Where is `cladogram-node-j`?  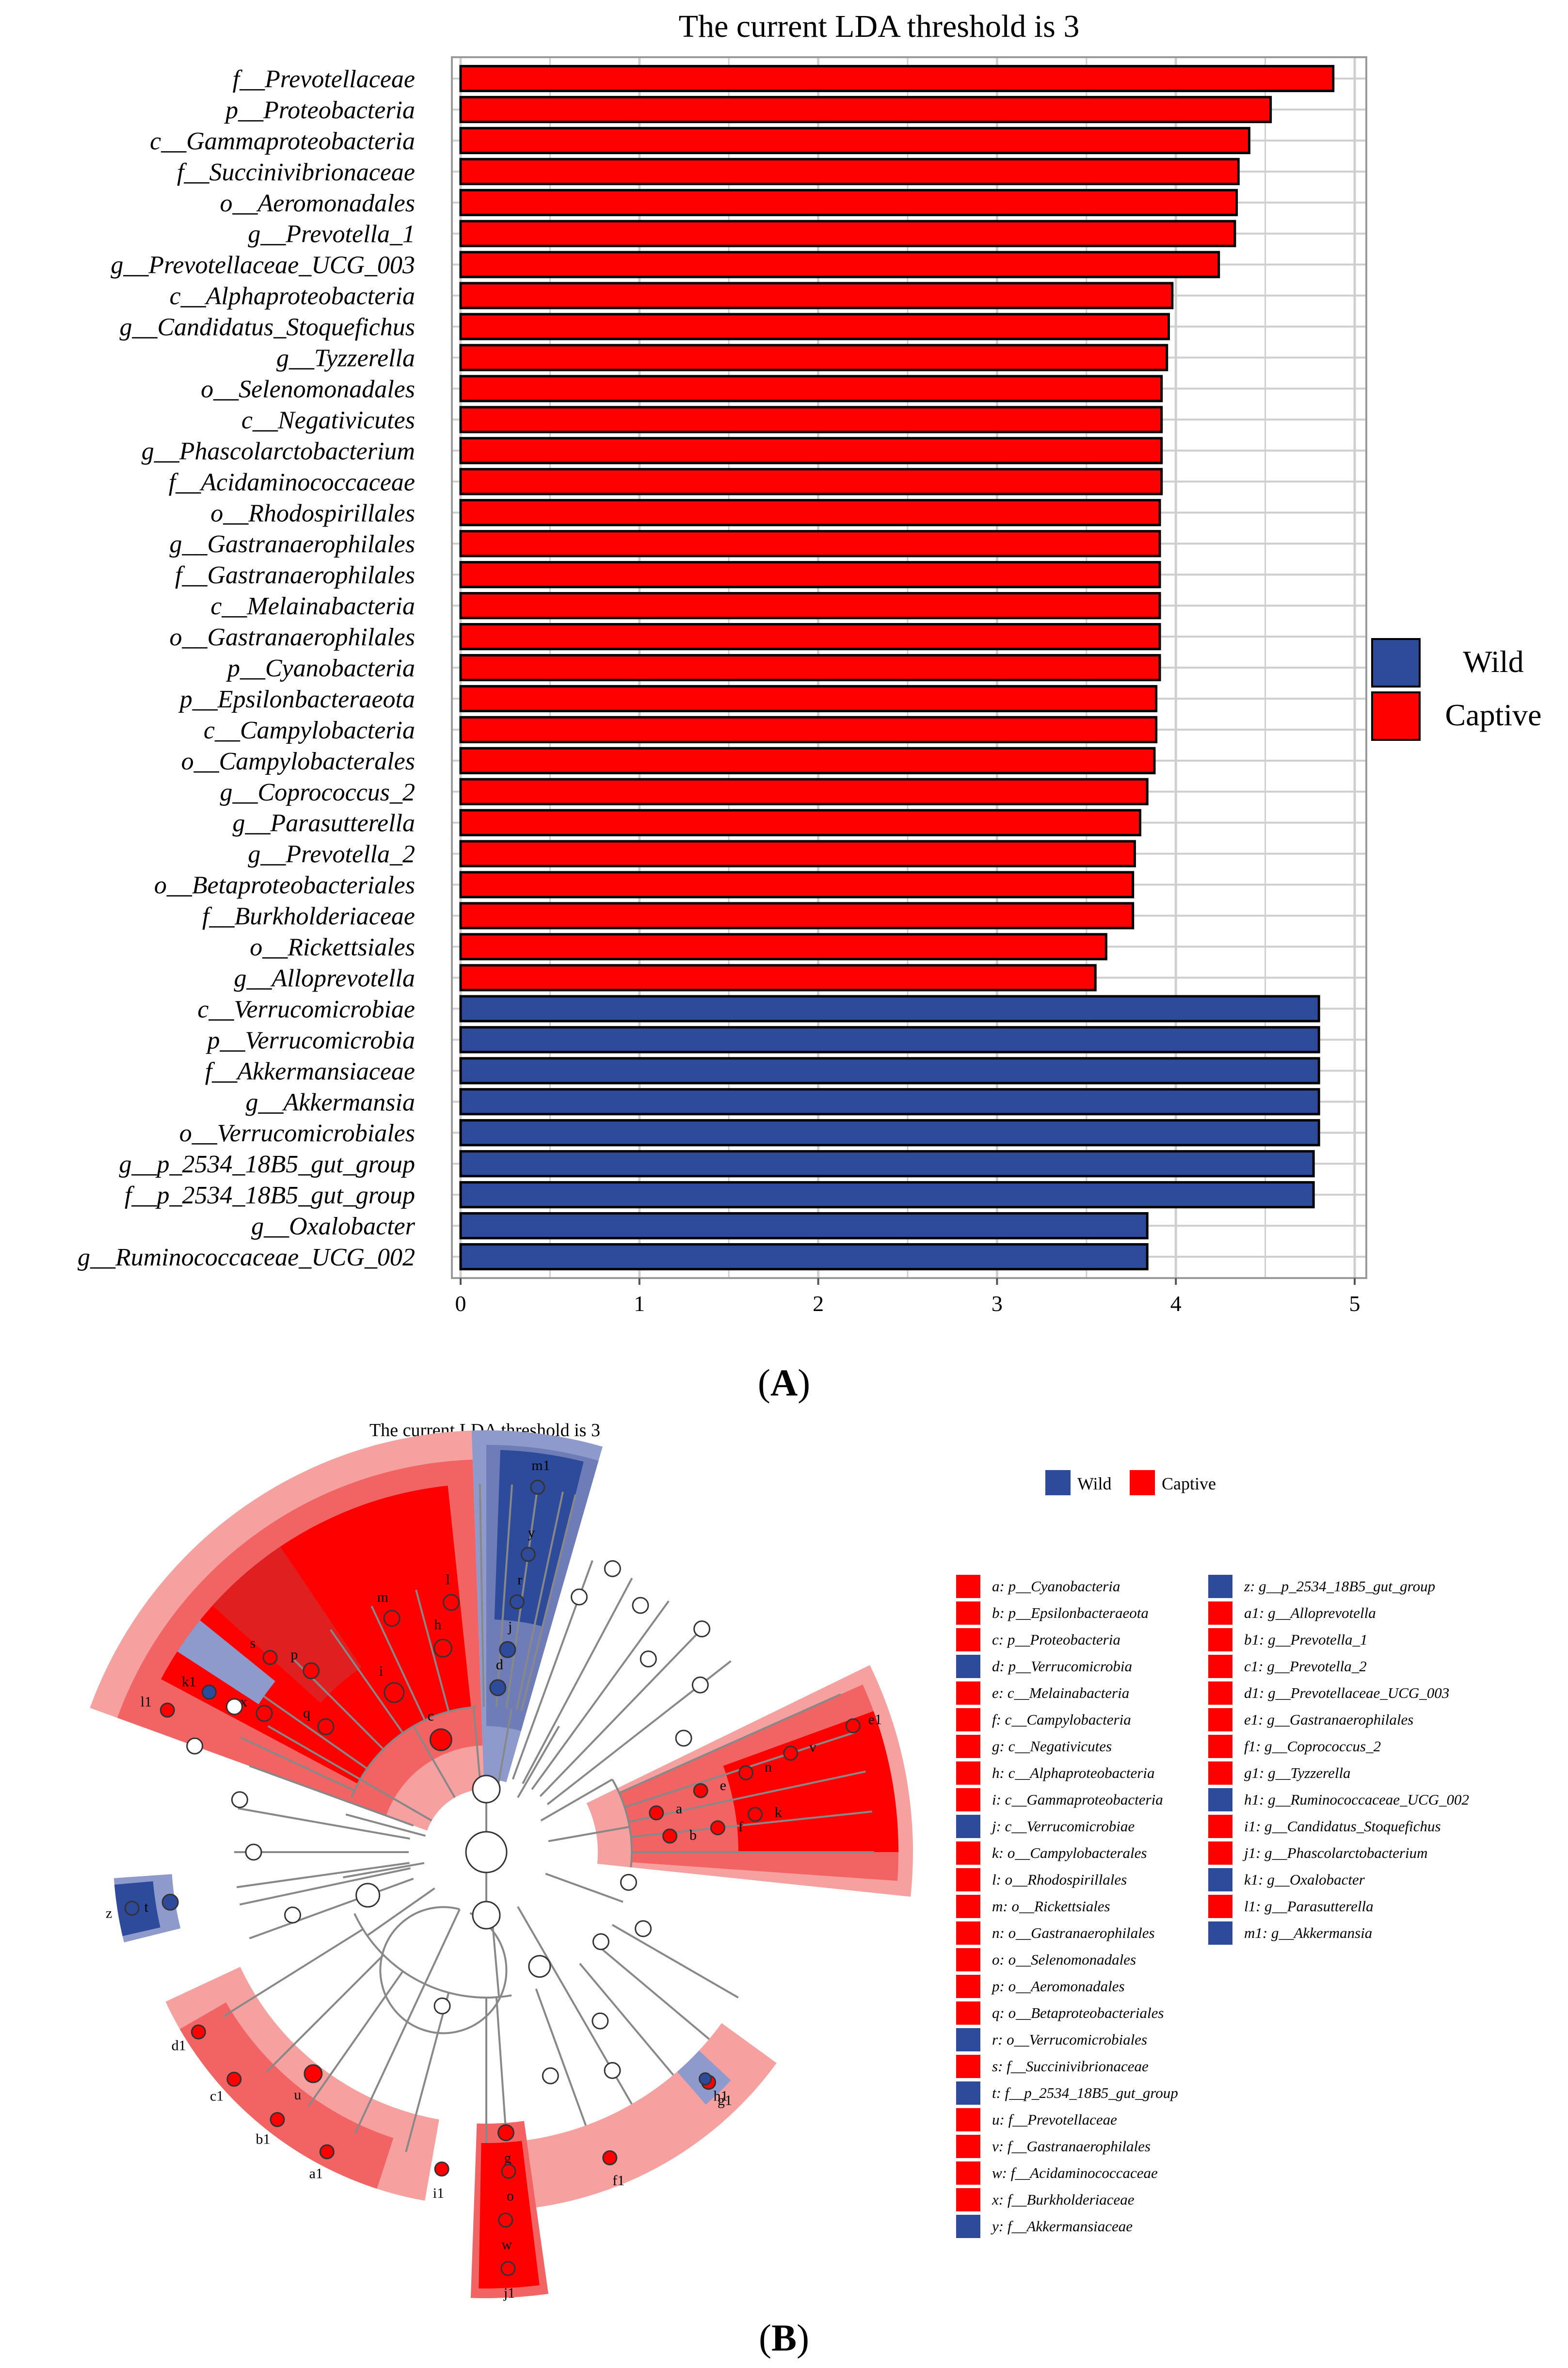
cladogram-node-j is located at coordinates (507, 1649).